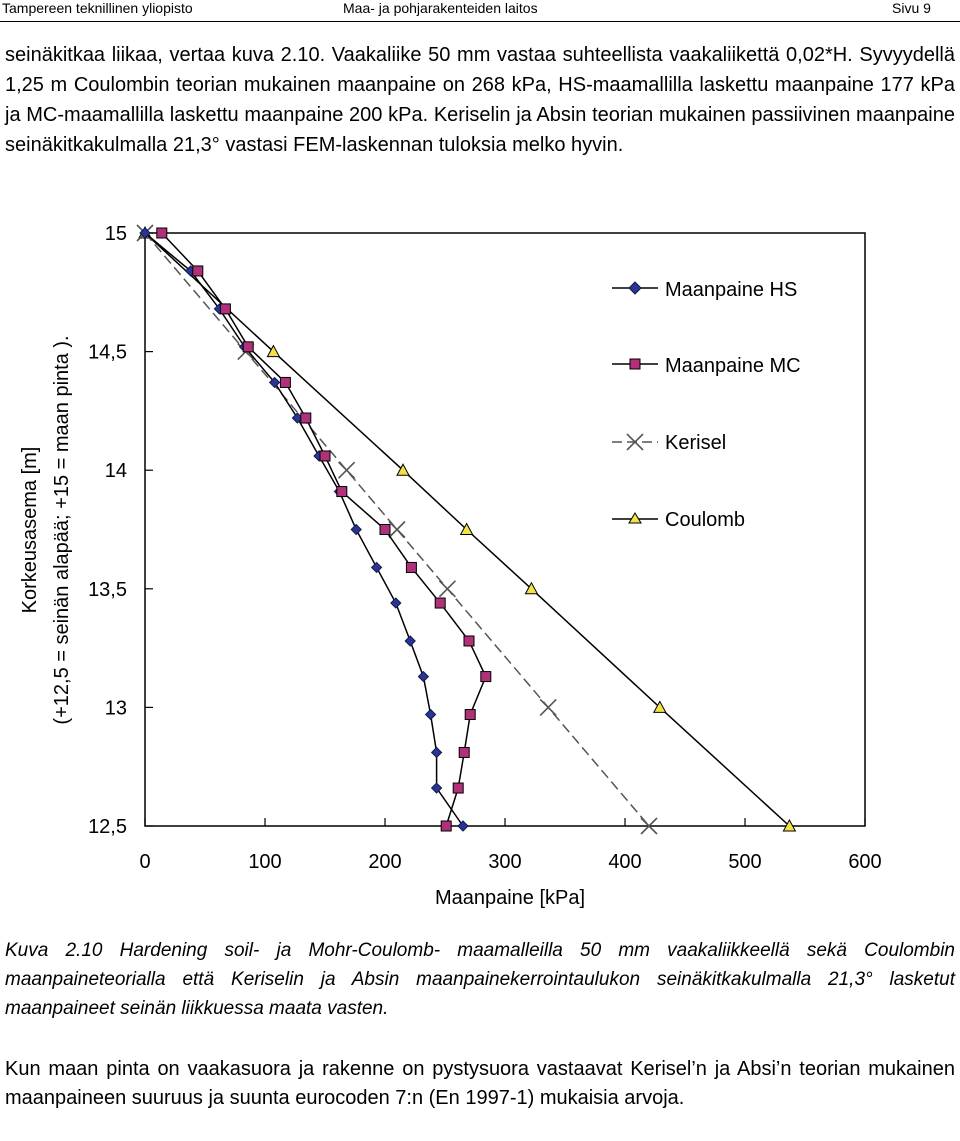 This screenshot has width=960, height=1141. Describe the element at coordinates (116, 234) in the screenshot. I see `y-tick-label: 15` at that location.